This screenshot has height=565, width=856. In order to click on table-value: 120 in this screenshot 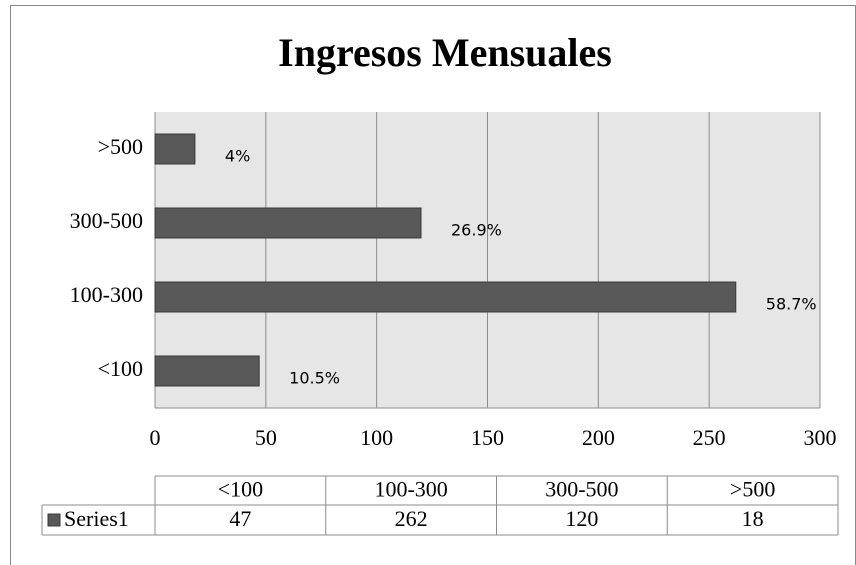, I will do `click(581, 518)`.